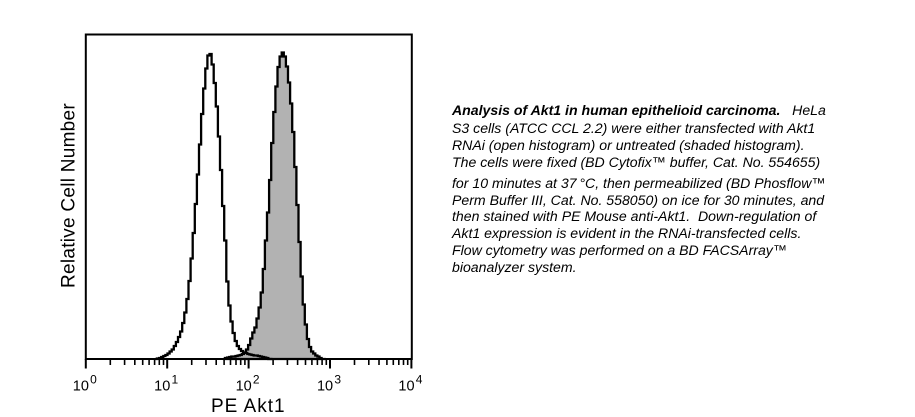 The width and height of the screenshot is (915, 417). Describe the element at coordinates (248, 406) in the screenshot. I see `svg-text: PE Akt1` at that location.